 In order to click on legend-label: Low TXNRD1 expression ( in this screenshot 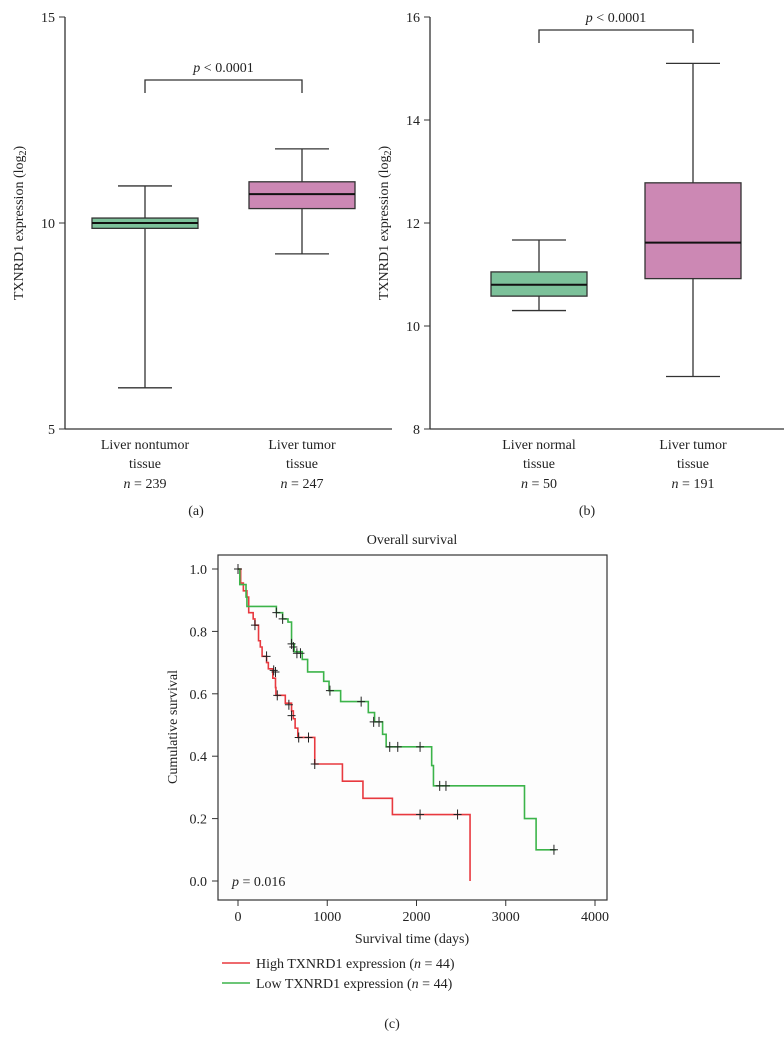, I will do `click(334, 984)`.